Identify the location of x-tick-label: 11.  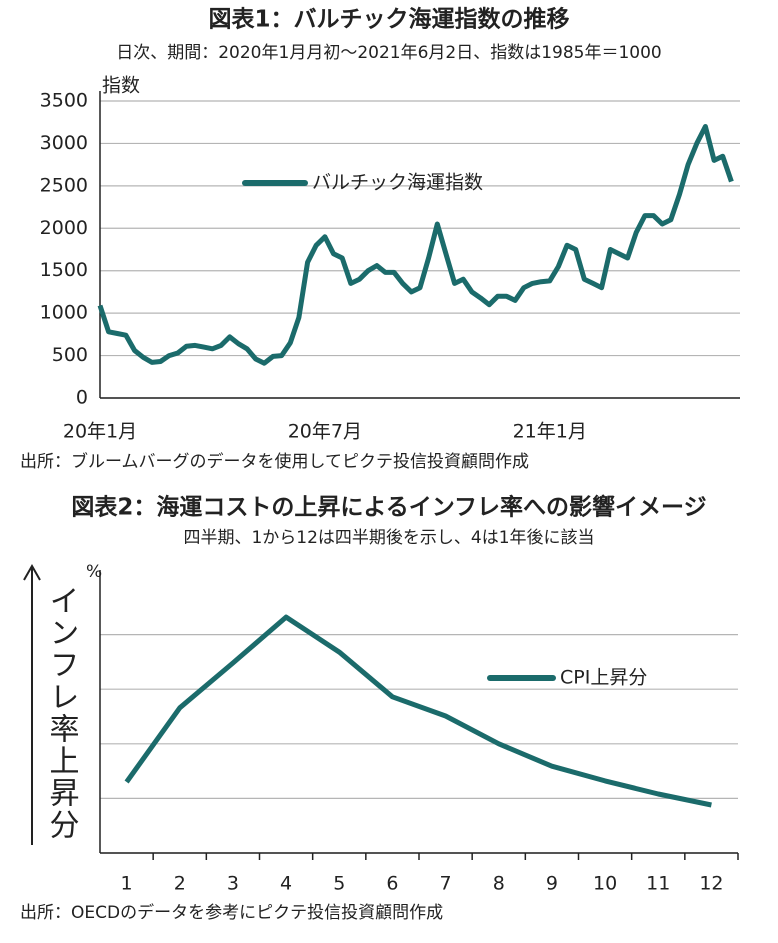
(658, 884).